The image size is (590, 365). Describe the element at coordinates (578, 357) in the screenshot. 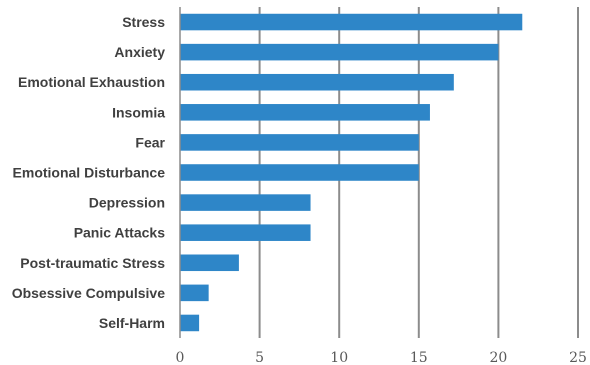

I see `x-tick-label: 25` at that location.